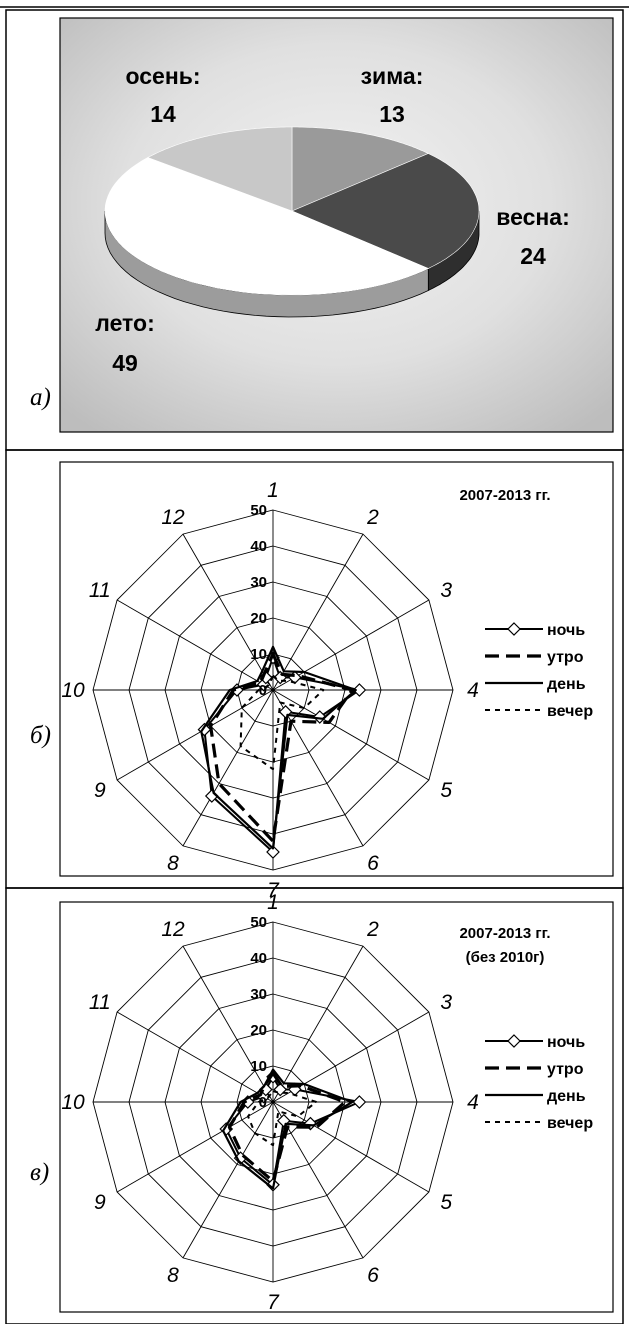 The image size is (629, 1324). I want to click on radar-c-legend: ночь утро день вечер, so click(539, 1083).